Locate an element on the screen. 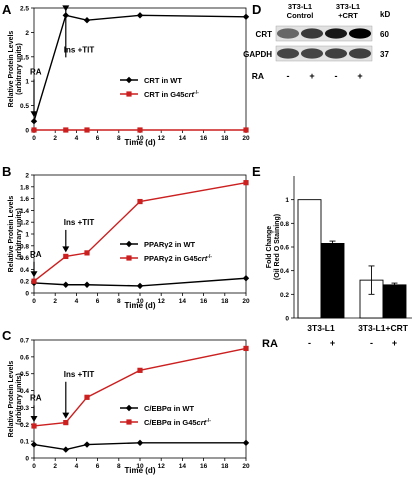  y-tick-label: 2.5 is located at coordinates (24, 9).